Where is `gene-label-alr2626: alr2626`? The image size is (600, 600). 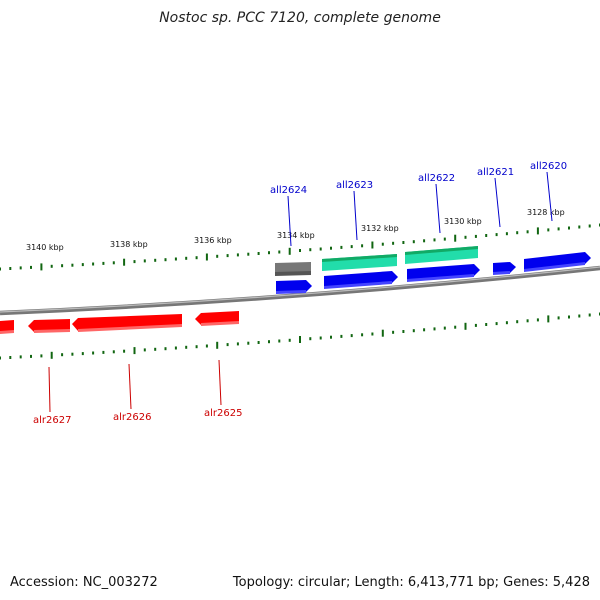 gene-label-alr2626: alr2626 is located at coordinates (132, 417).